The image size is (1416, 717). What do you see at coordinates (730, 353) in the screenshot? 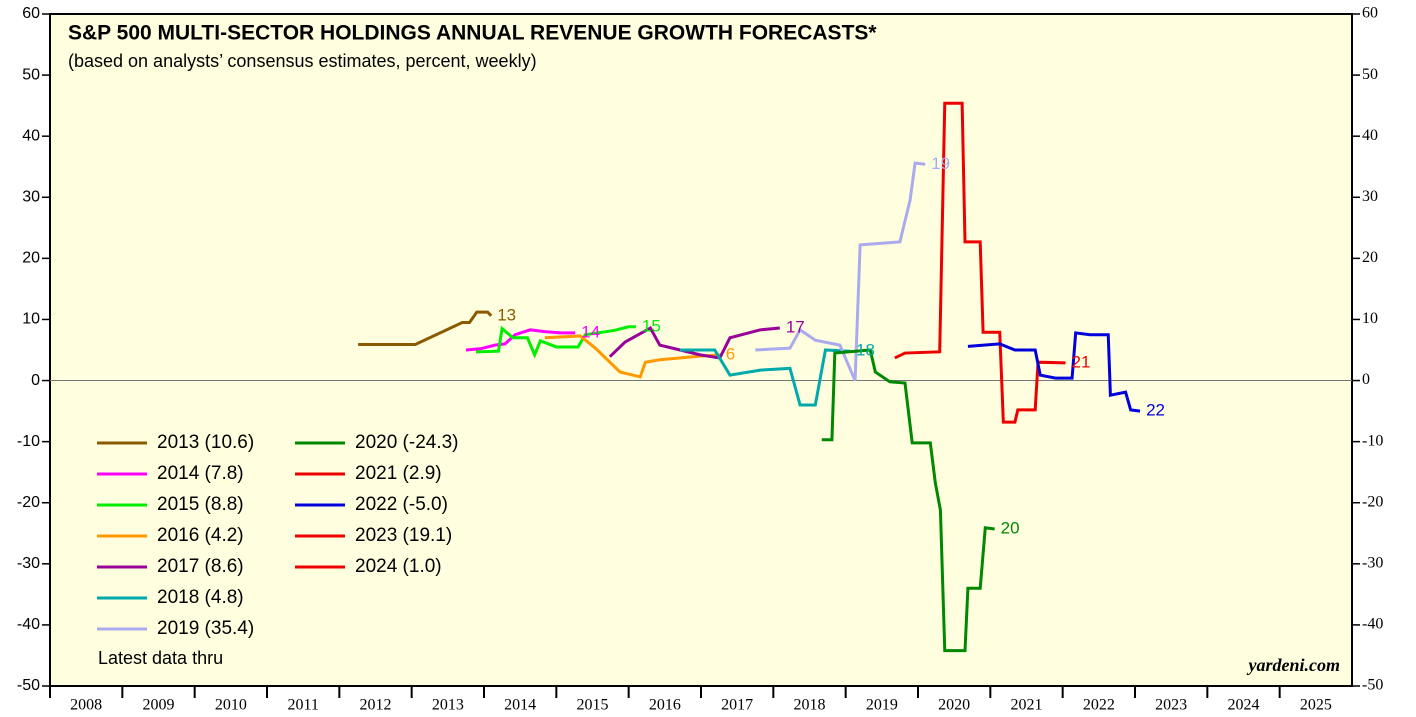
I see `end-label: 6` at bounding box center [730, 353].